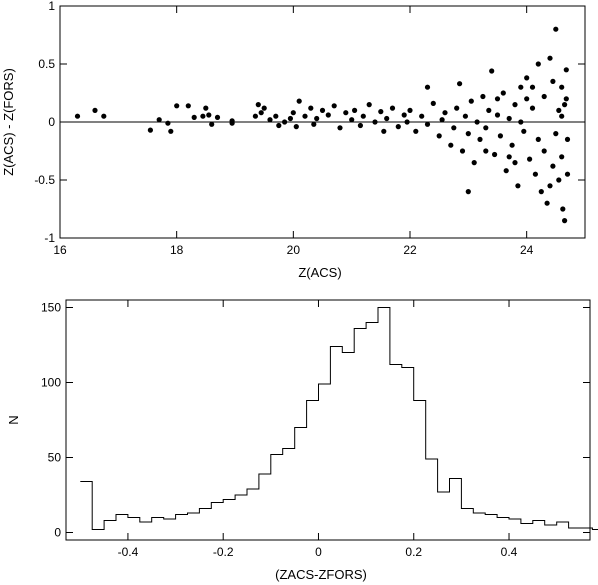 This screenshot has height=585, width=598. I want to click on scatter-y-tick-label: 1, so click(51, 6).